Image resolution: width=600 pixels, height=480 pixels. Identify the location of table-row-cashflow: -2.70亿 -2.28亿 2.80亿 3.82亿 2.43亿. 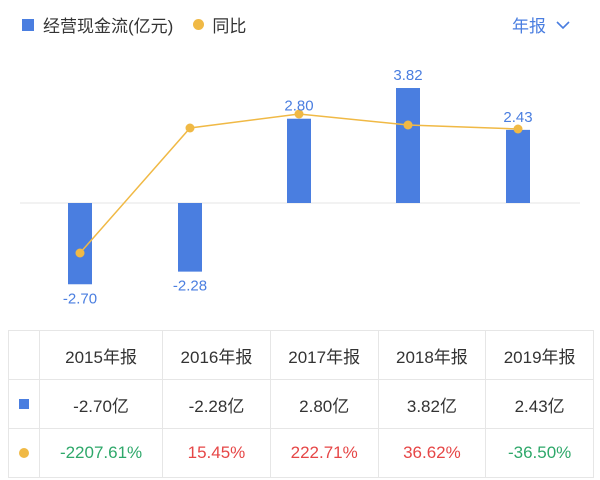
(301, 404).